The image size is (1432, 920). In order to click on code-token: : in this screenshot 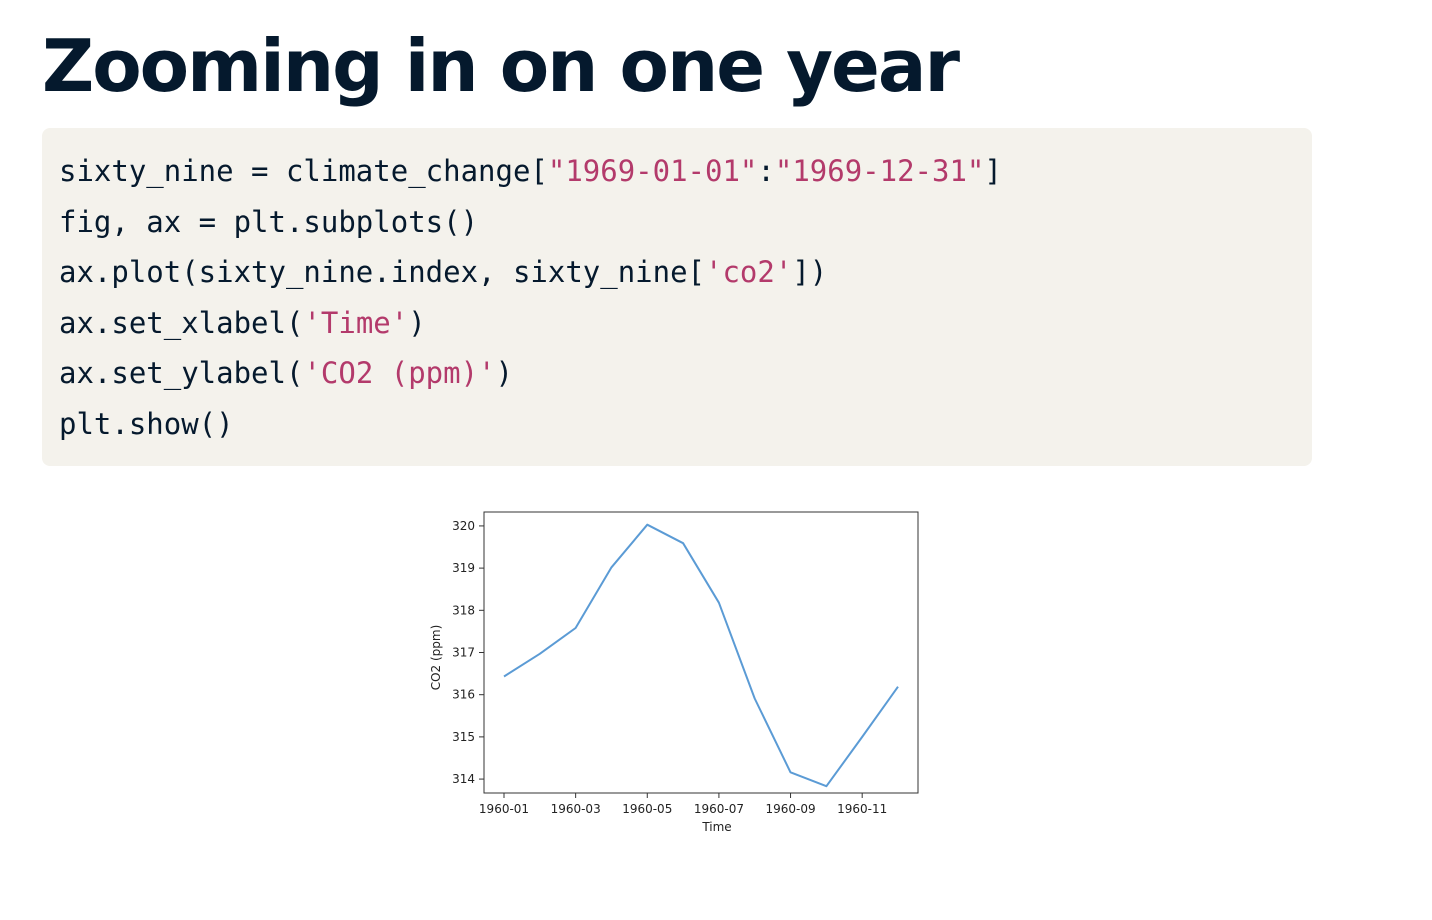, I will do `click(766, 171)`.